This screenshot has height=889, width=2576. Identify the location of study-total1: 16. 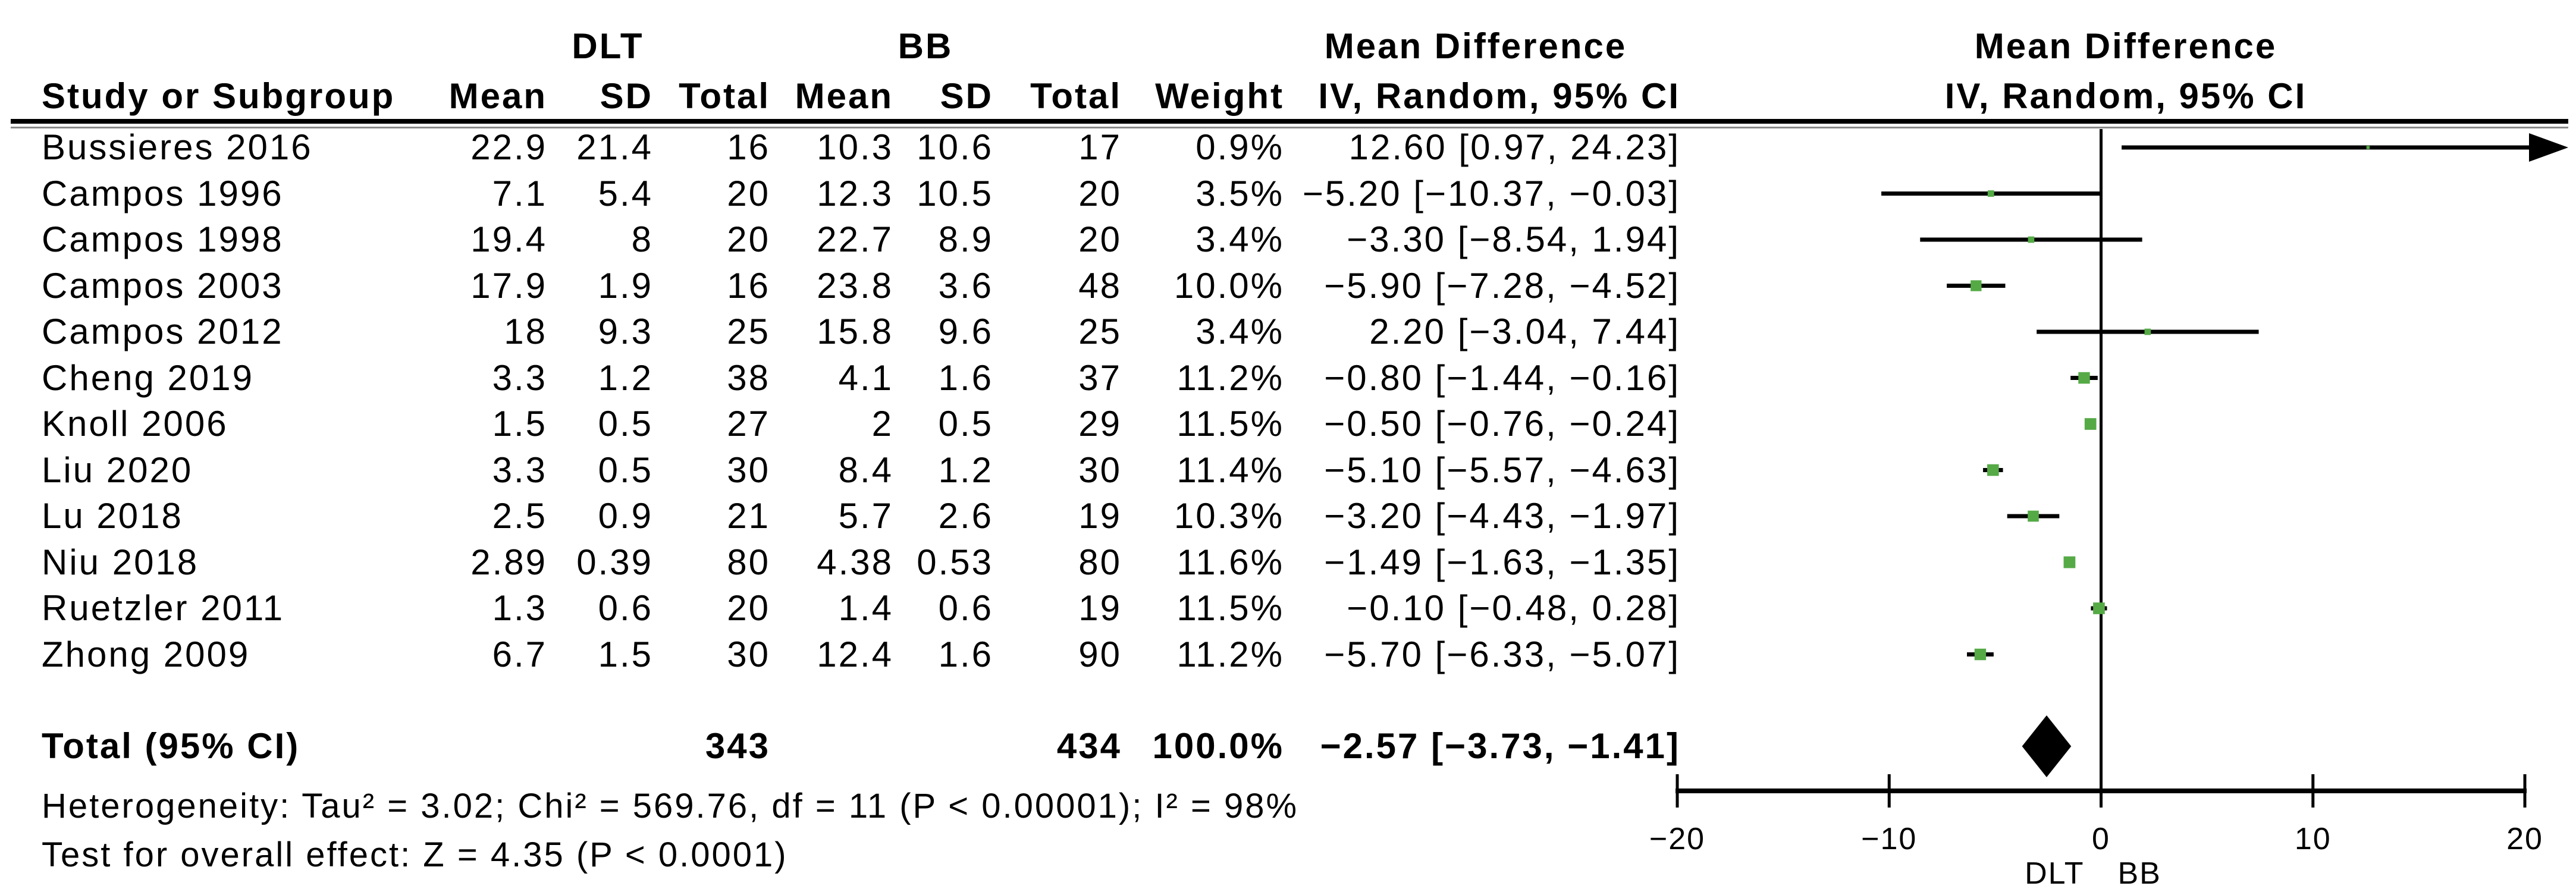
(748, 147).